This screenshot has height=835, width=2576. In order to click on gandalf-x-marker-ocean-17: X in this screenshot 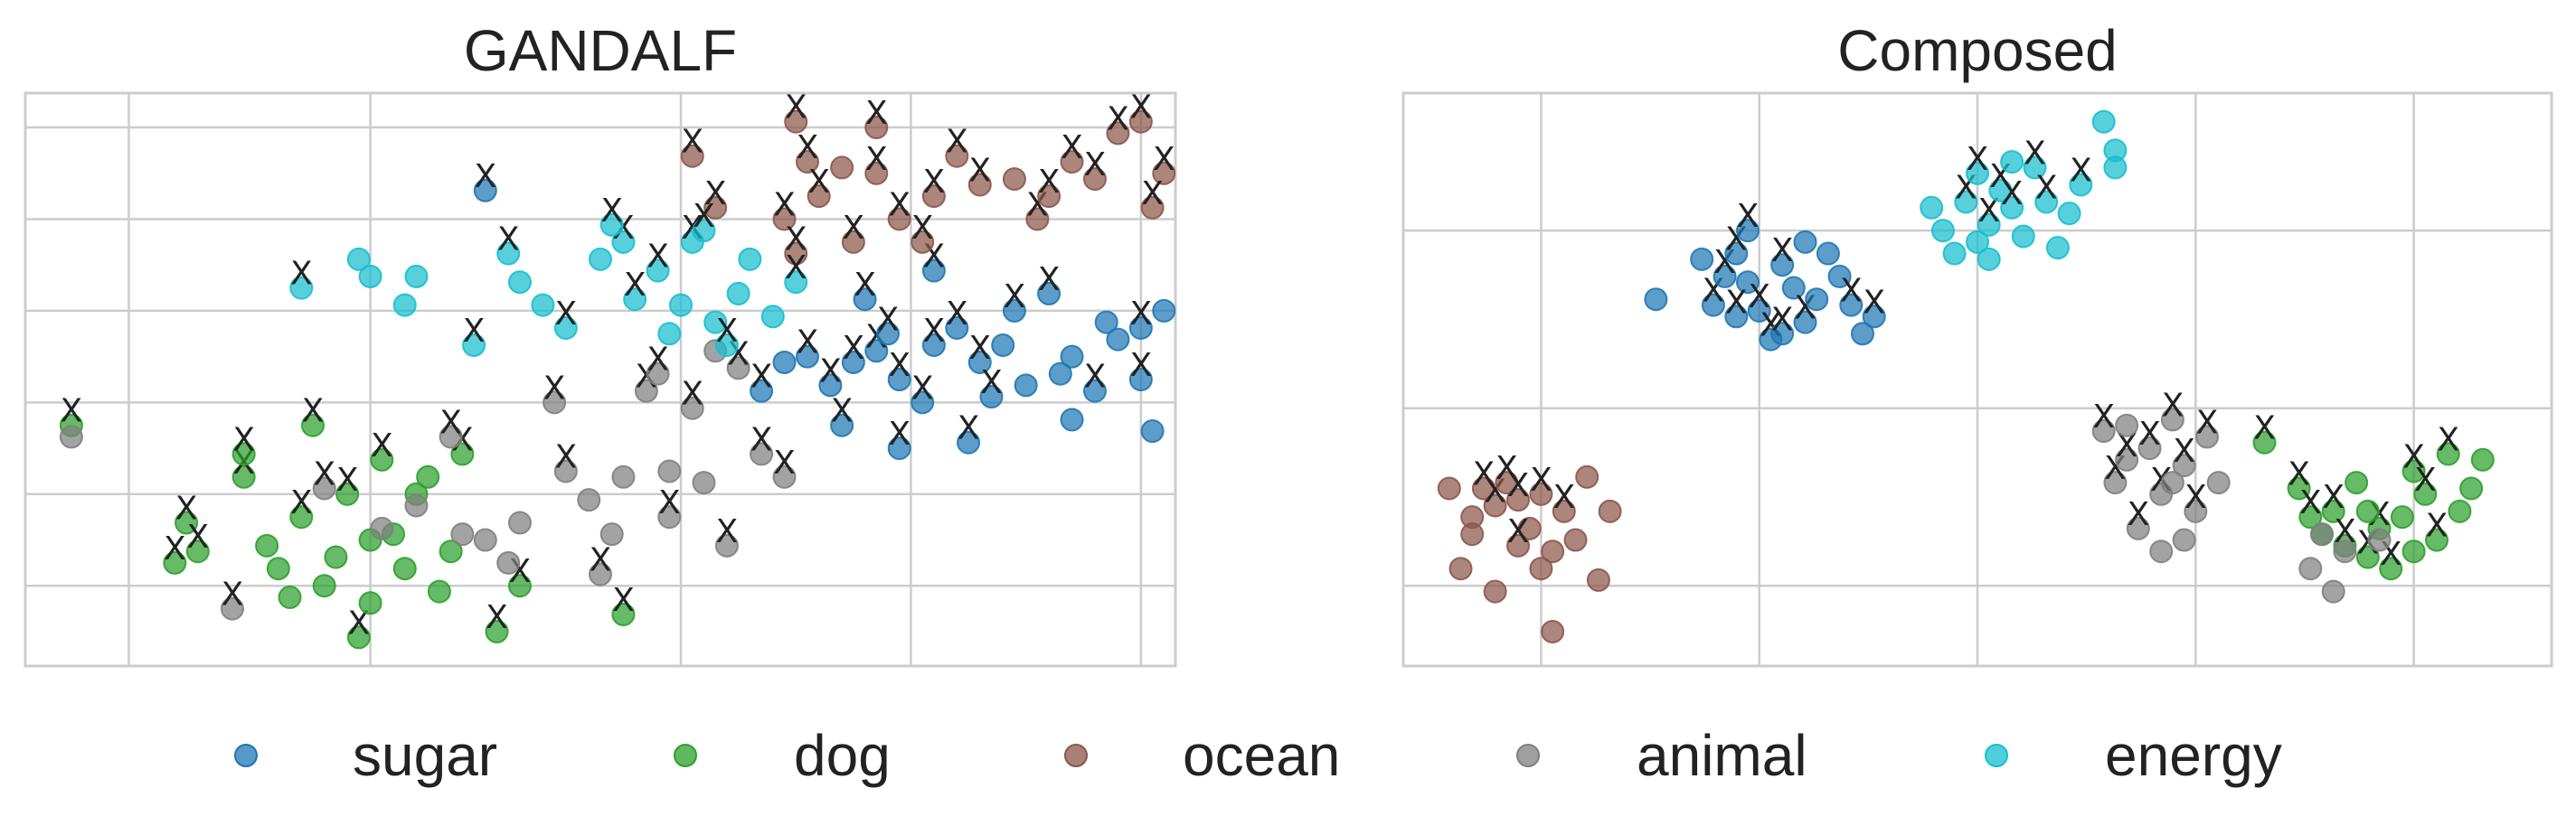, I will do `click(1072, 147)`.